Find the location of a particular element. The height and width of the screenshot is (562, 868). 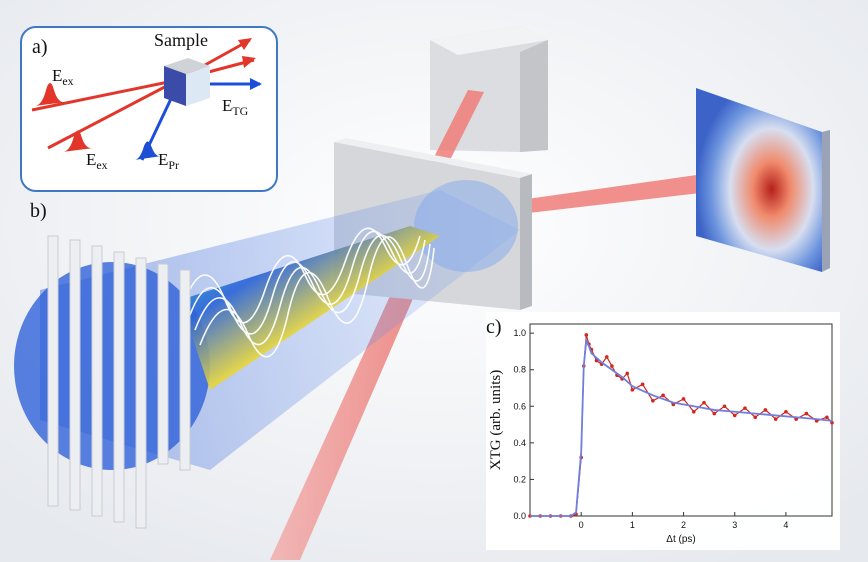

x-tick-label: 4 is located at coordinates (785, 525).